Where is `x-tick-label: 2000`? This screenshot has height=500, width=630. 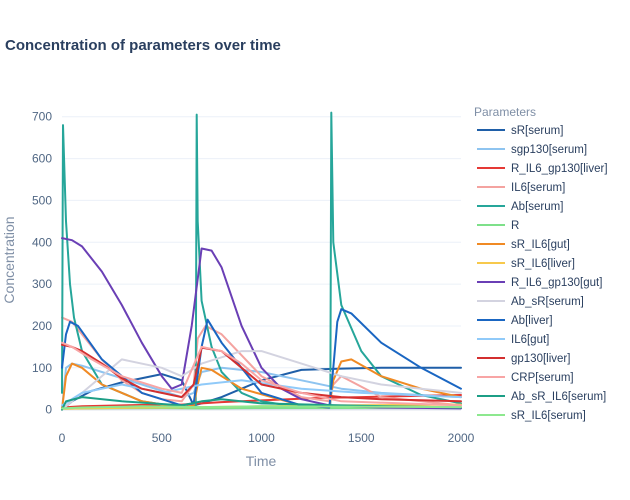 x-tick-label: 2000 is located at coordinates (461, 438).